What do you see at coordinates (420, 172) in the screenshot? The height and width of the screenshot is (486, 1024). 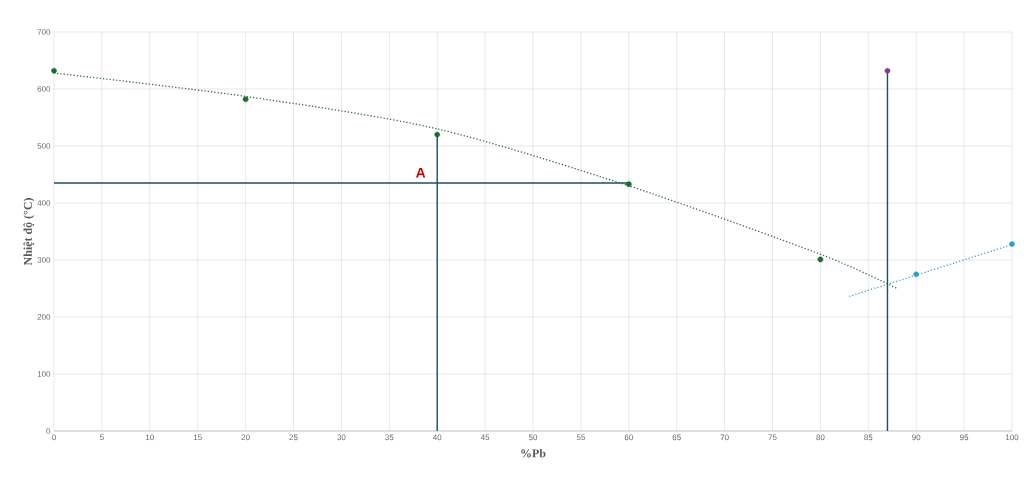 I see `annotation: A` at bounding box center [420, 172].